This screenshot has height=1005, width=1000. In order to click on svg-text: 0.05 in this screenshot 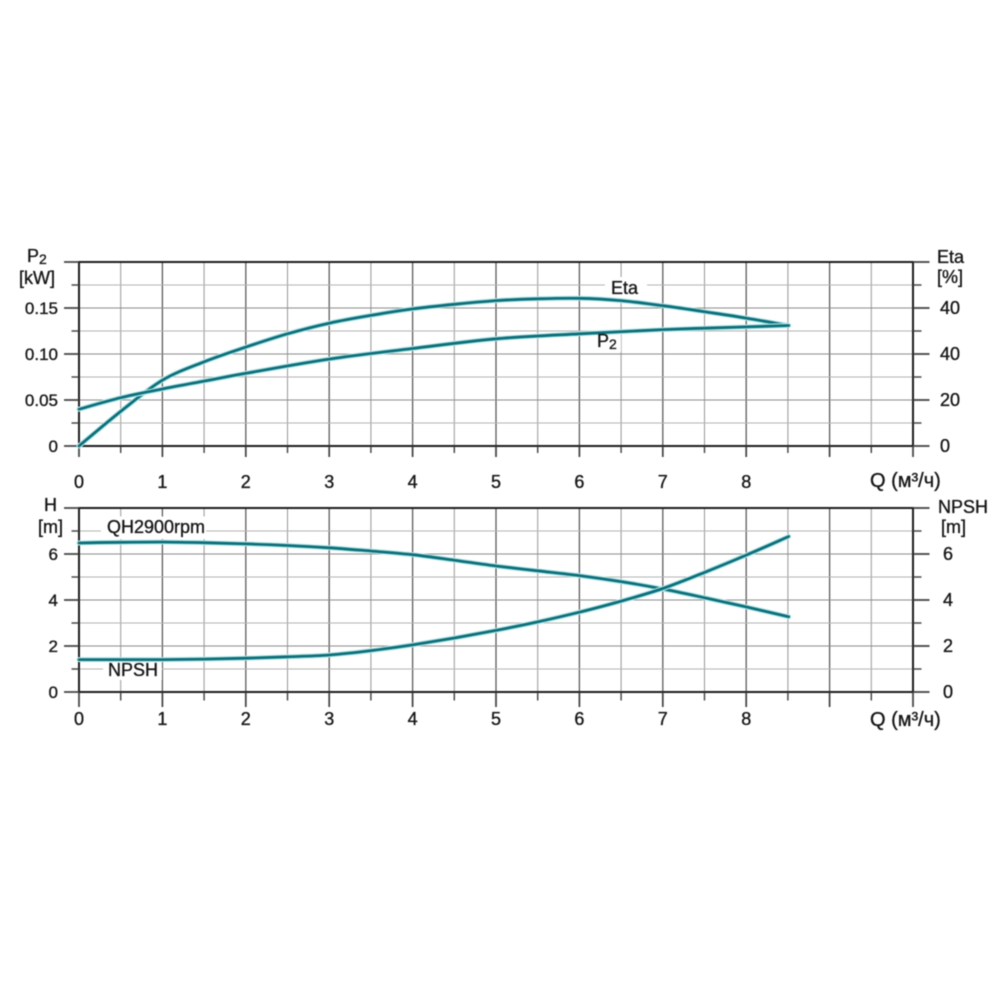, I will do `click(41, 400)`.